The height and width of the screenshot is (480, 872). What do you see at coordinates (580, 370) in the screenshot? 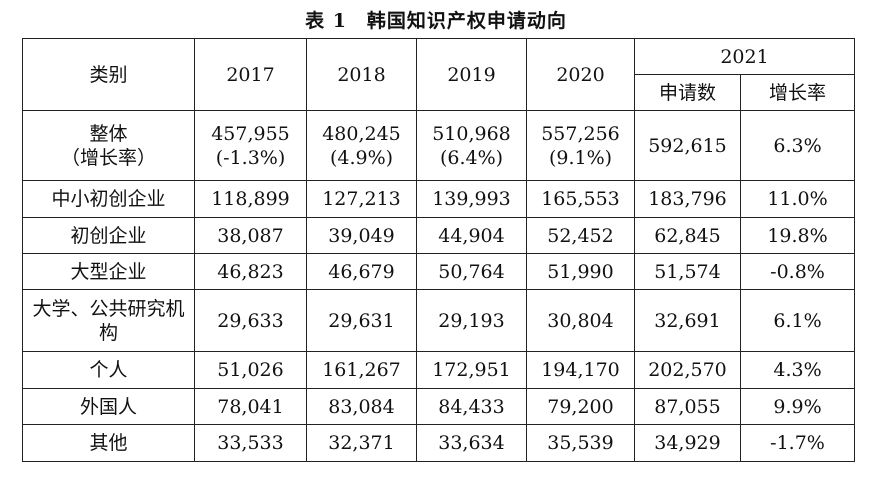
I see `cell-2020: 194,170` at bounding box center [580, 370].